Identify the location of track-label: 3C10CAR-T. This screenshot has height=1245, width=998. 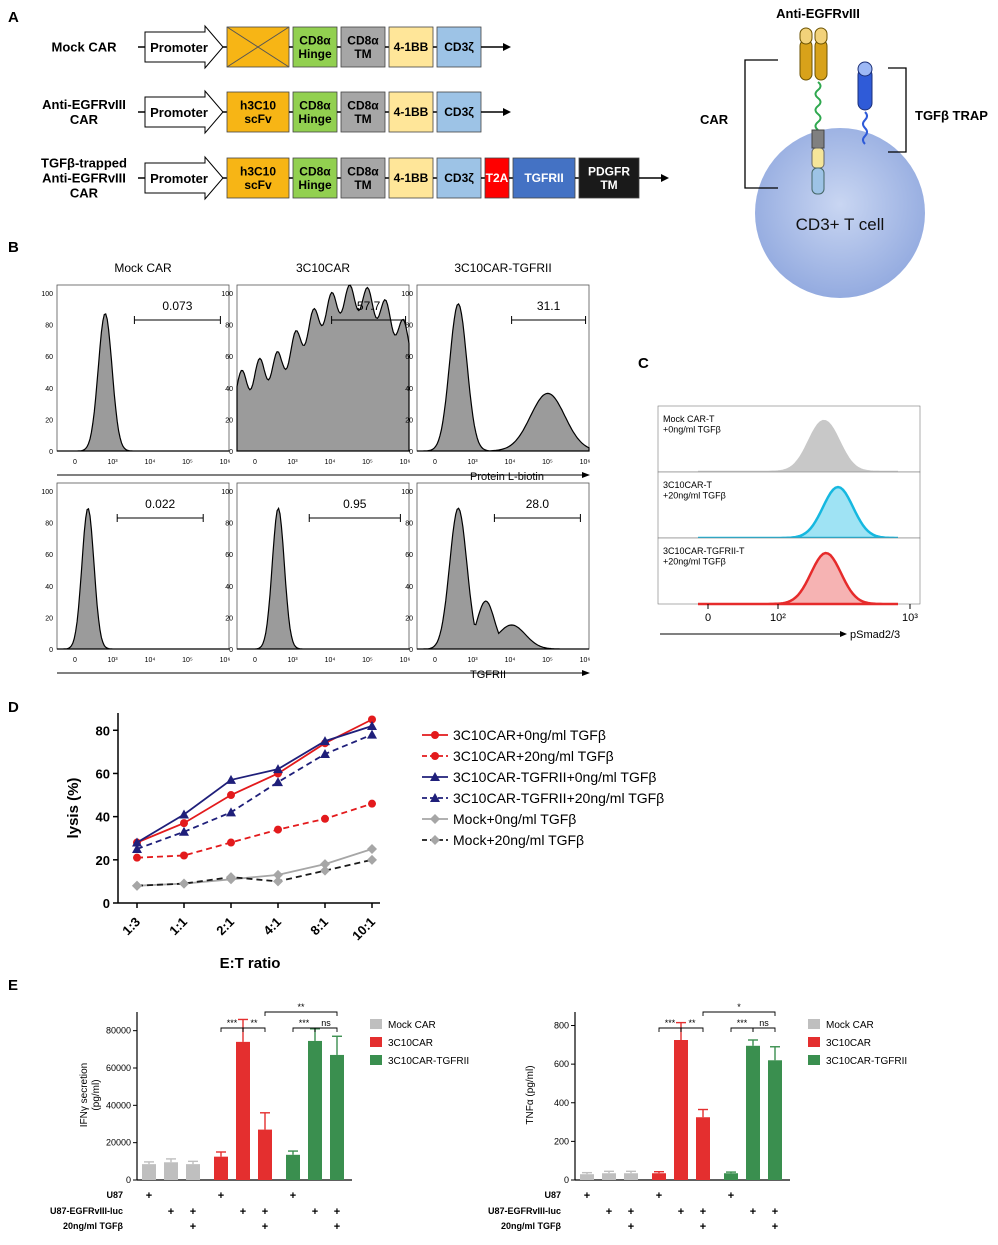
(688, 485).